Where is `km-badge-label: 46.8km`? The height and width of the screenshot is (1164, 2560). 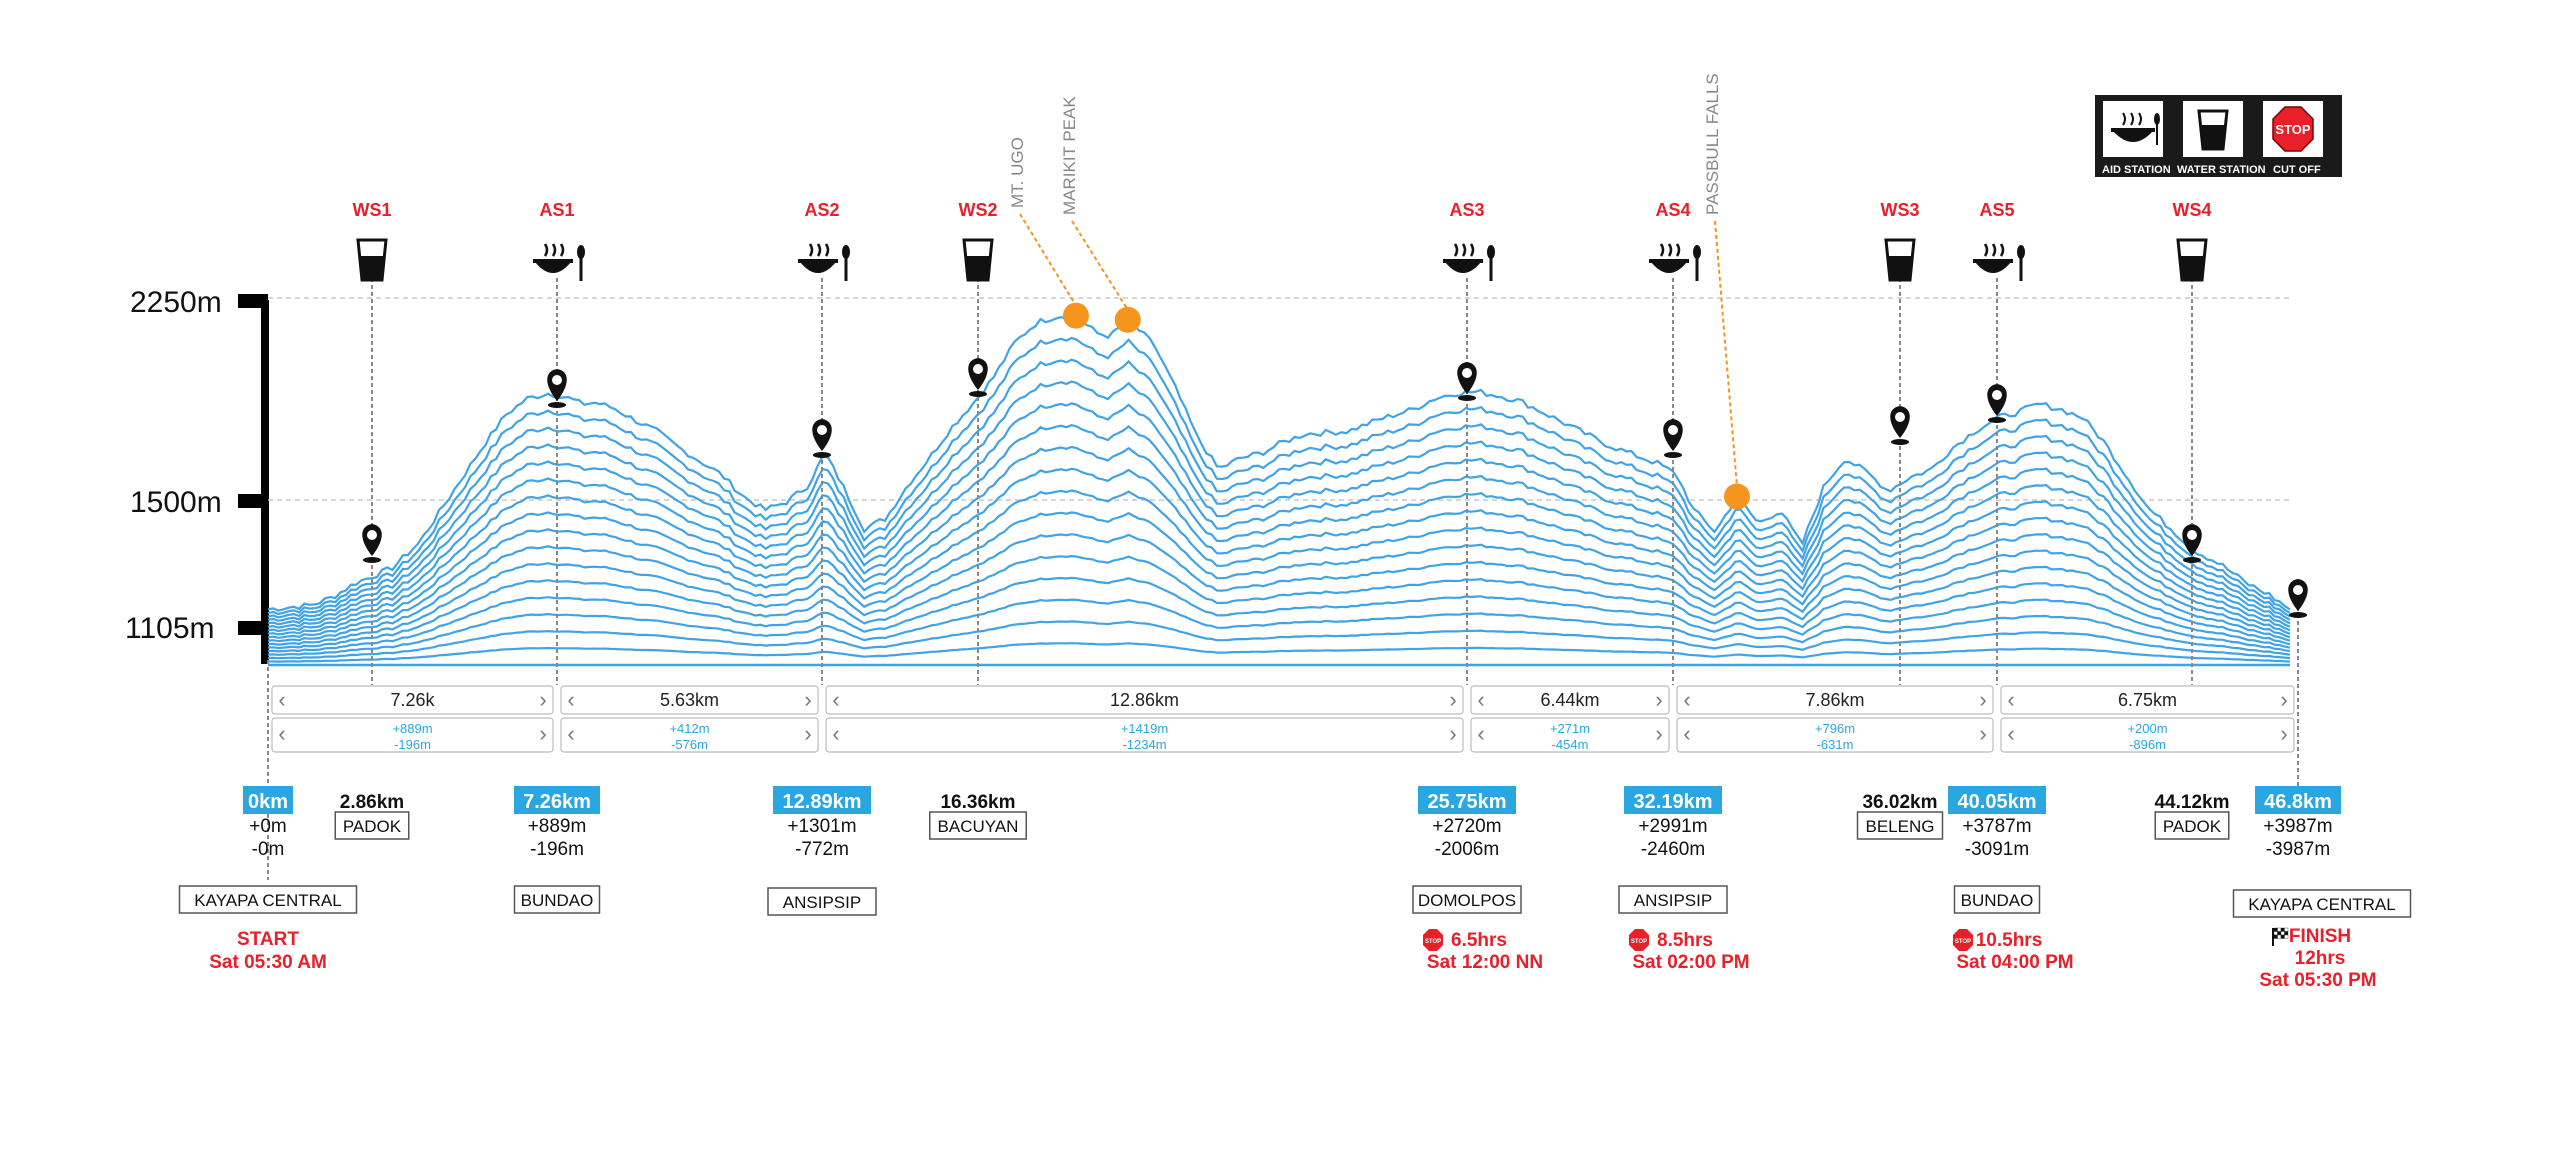 km-badge-label: 46.8km is located at coordinates (2298, 802).